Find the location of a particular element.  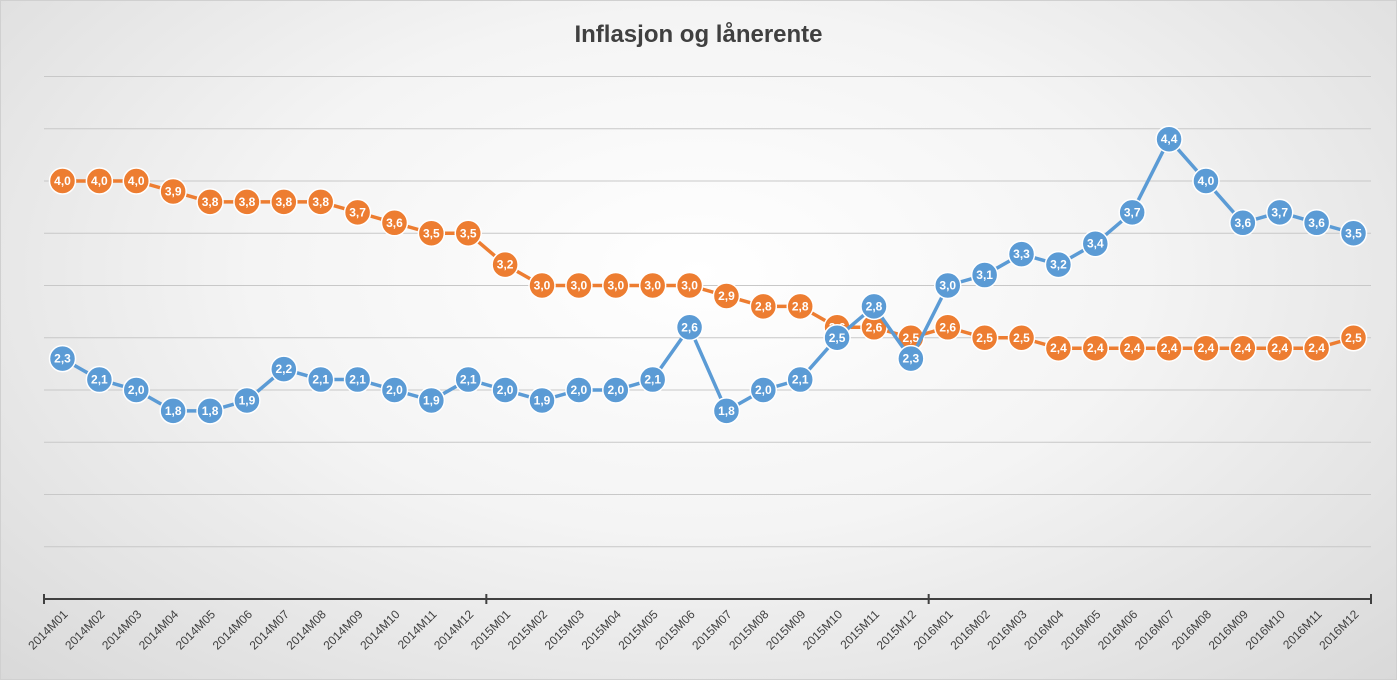

data-label: 3,1 is located at coordinates (984, 275).